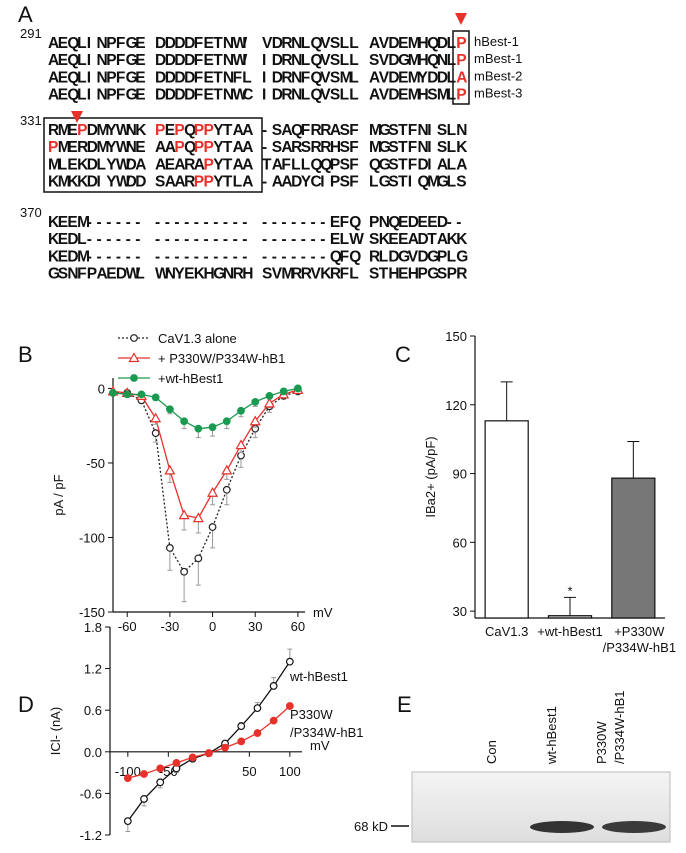  What do you see at coordinates (498, 75) in the screenshot?
I see `species-label: mBest-2` at bounding box center [498, 75].